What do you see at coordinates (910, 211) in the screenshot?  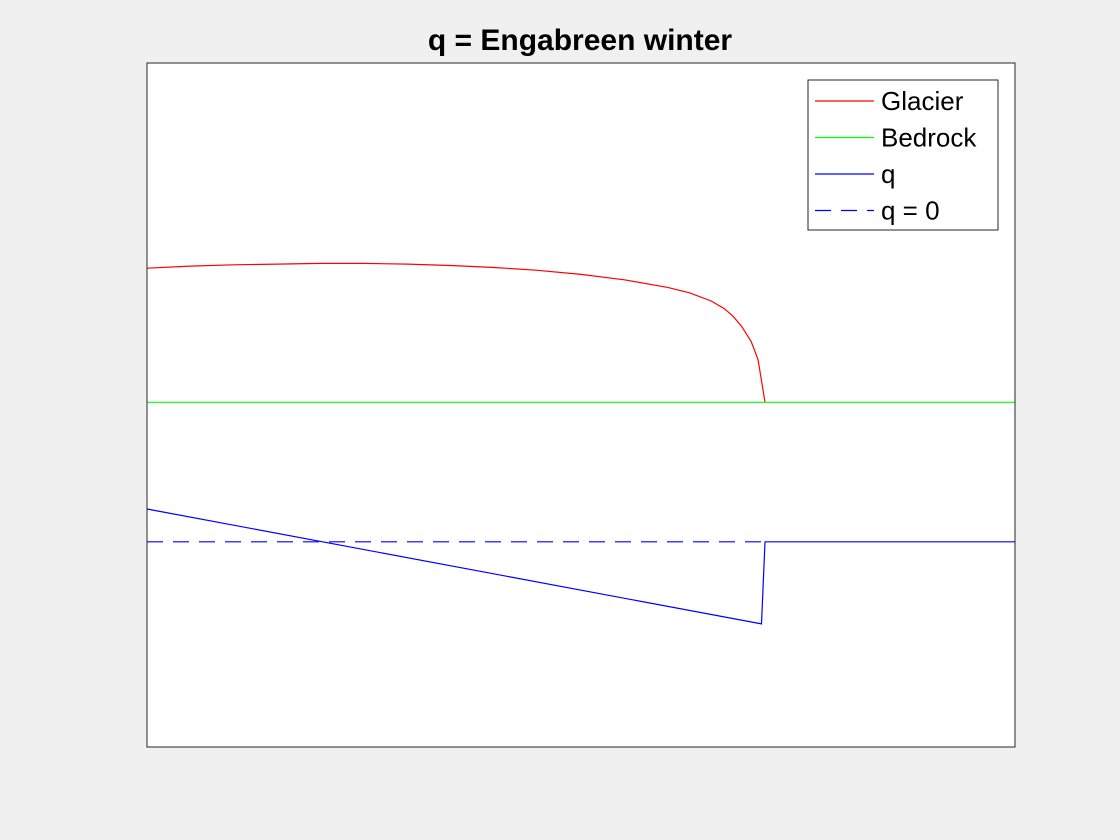 I see `legend-label-q-0: q = 0` at bounding box center [910, 211].